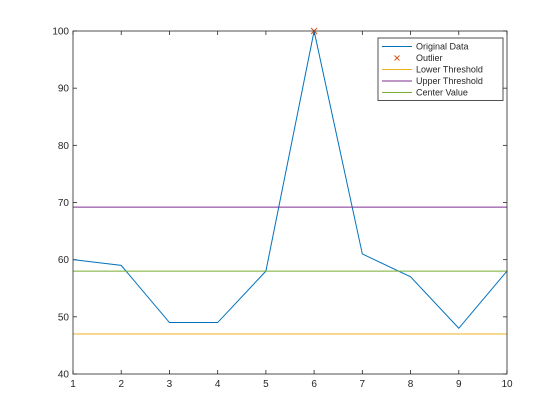 This screenshot has height=420, width=560. What do you see at coordinates (266, 384) in the screenshot?
I see `x-tick-label: 5` at bounding box center [266, 384].